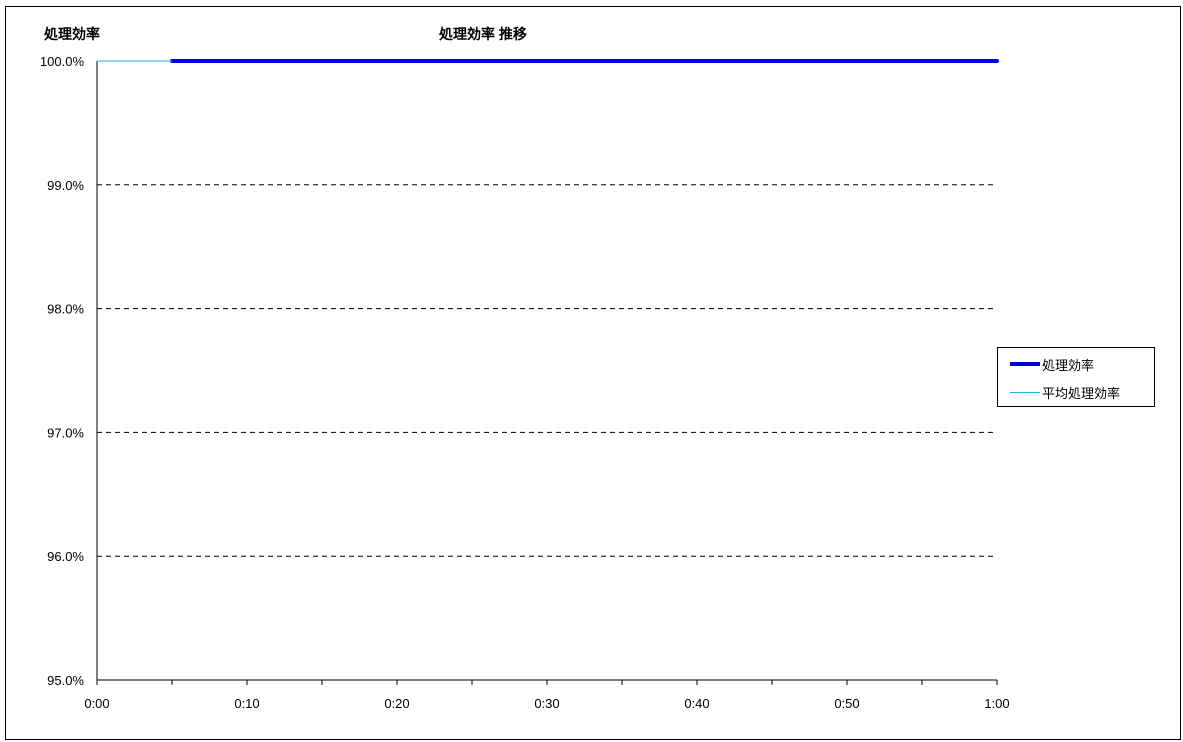 The image size is (1183, 742). Describe the element at coordinates (65, 556) in the screenshot. I see `y-tick-label: 96.0%` at that location.